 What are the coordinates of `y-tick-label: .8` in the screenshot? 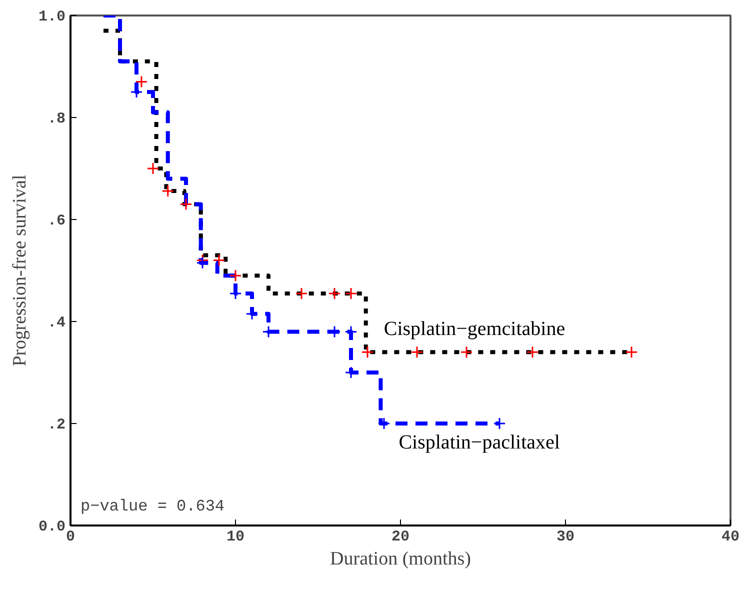 It's located at (56, 119).